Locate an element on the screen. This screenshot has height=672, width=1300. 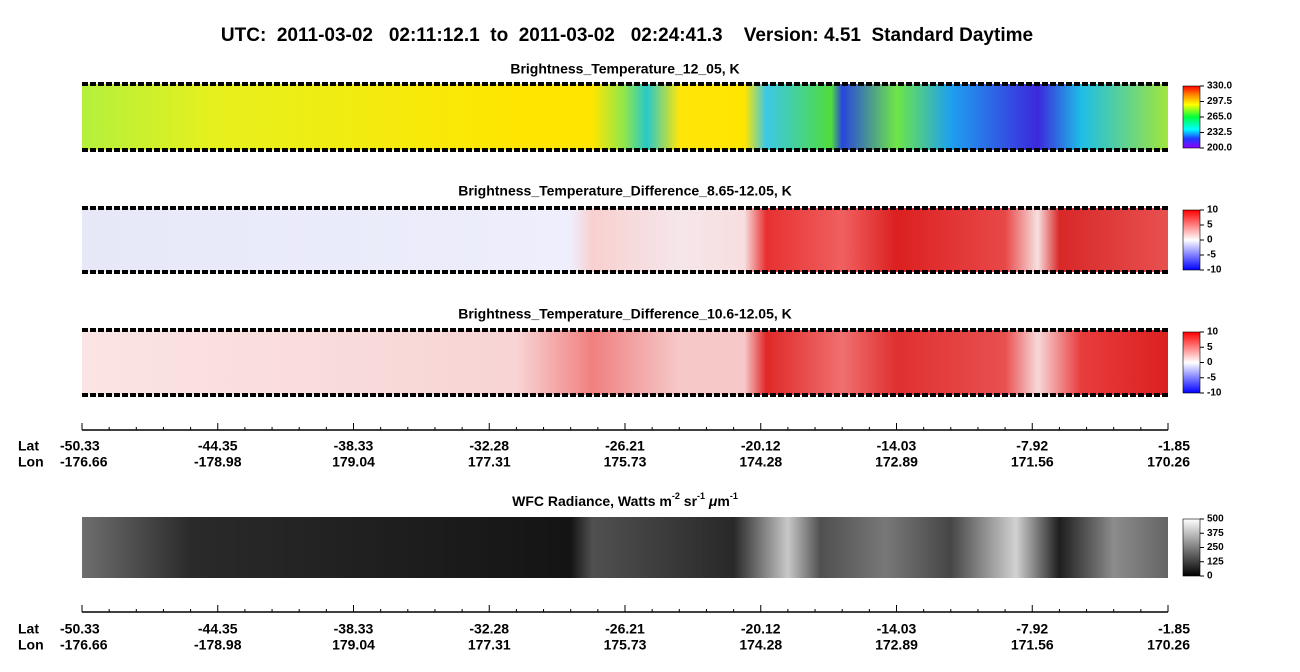
panel-title: WFC Radiance, Watts m-2 sr-1 μm-1 is located at coordinates (625, 499).